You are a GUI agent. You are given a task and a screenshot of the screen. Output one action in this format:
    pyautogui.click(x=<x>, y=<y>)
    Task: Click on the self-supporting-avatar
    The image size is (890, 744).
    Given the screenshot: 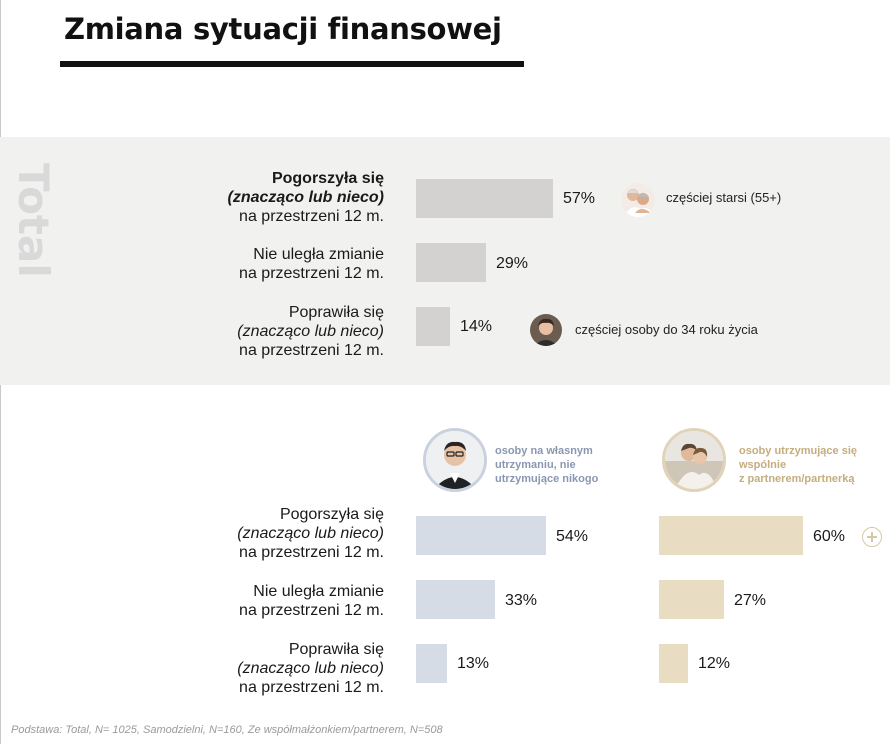 What is the action you would take?
    pyautogui.click(x=455, y=460)
    